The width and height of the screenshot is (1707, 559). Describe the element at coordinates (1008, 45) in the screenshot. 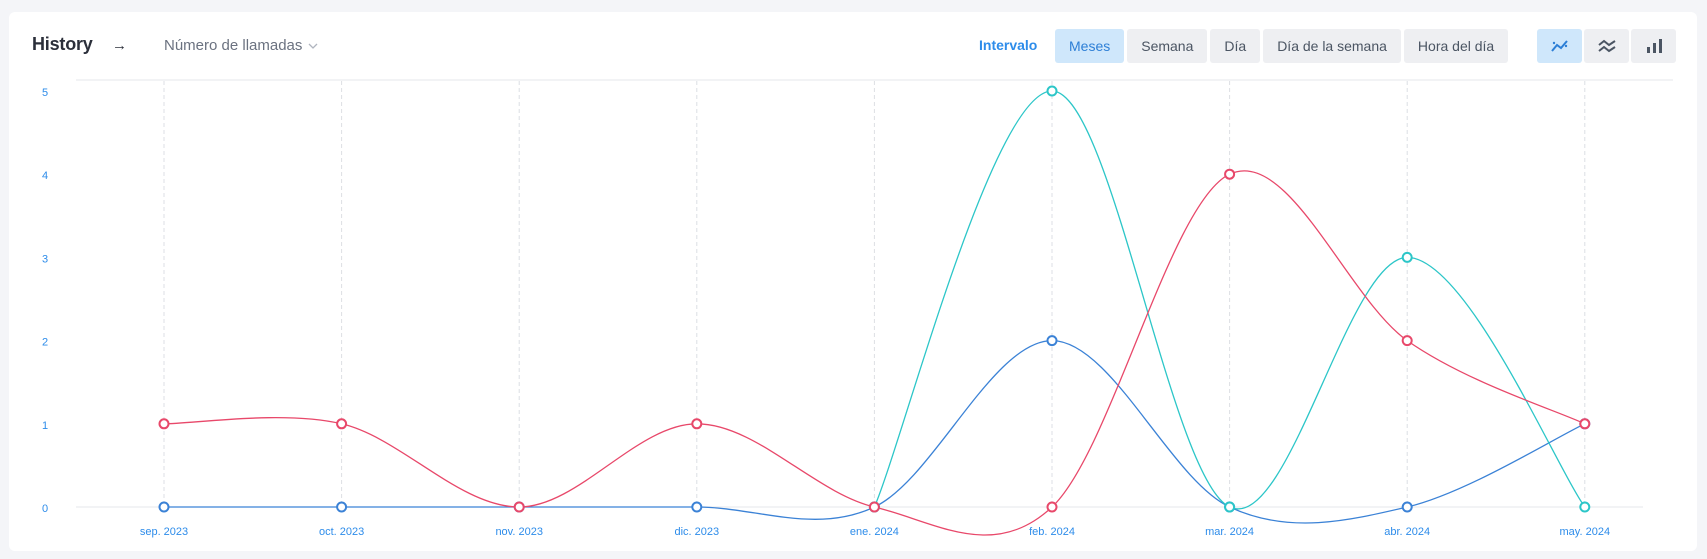

I see `interval-label: Intervalo` at that location.